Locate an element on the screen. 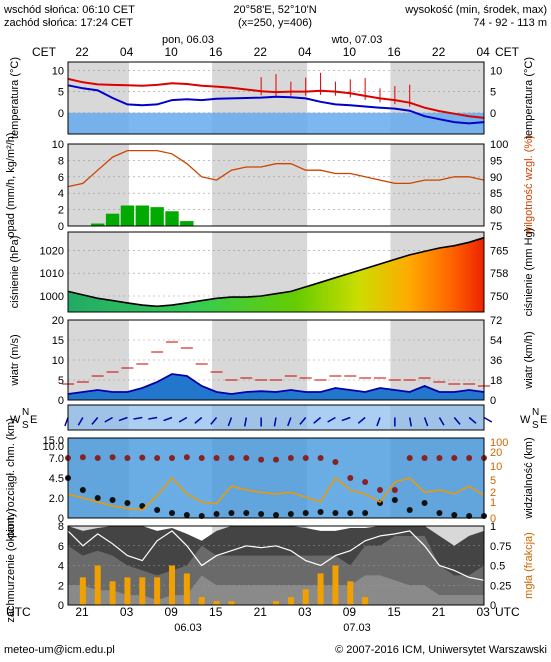  footer-email: meteo-um@icm.edu.pl is located at coordinates (59, 650).